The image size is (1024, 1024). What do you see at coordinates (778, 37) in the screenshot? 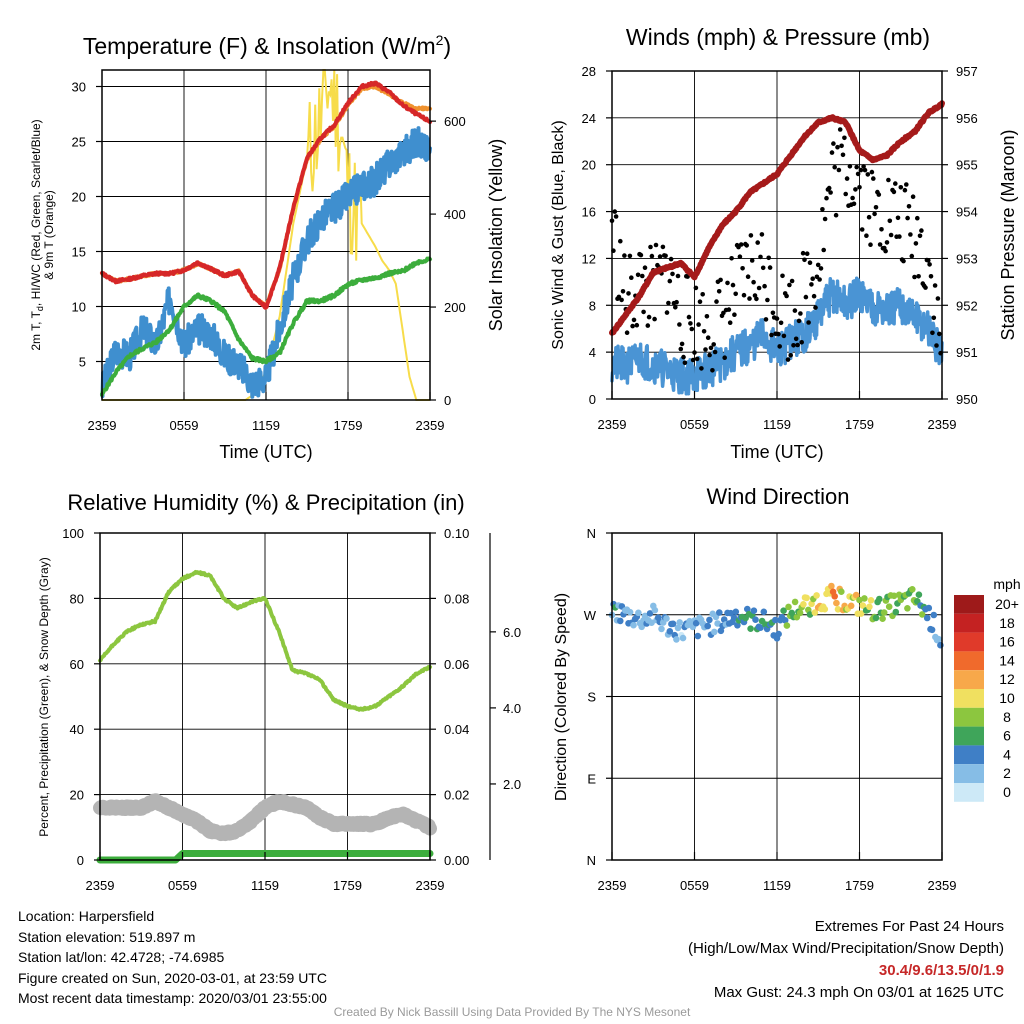
I see `winds-title: Winds (mph) & Pressure (mb)` at bounding box center [778, 37].